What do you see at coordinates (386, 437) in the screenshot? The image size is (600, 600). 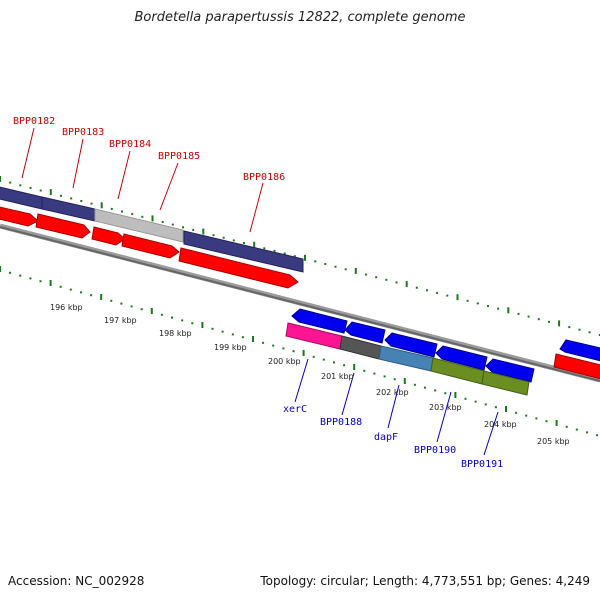 I see `label-dapf: dapF` at bounding box center [386, 437].